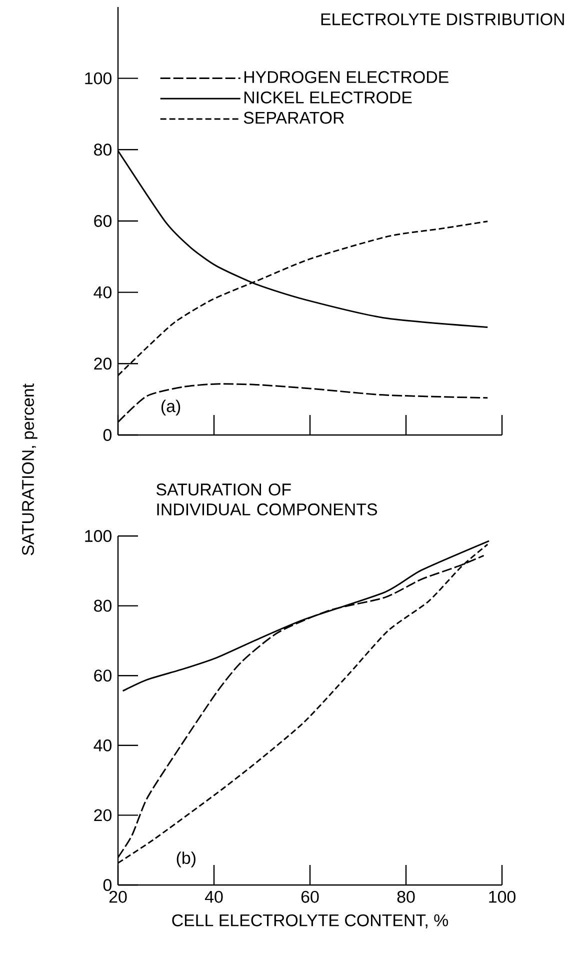  Describe the element at coordinates (346, 77) in the screenshot. I see `legend-label: HYDROGEN ELECTRODE` at that location.